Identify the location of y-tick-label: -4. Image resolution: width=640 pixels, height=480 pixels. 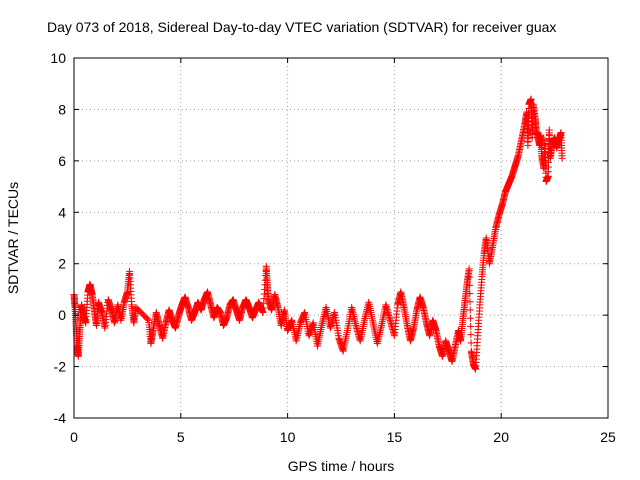
(60, 418).